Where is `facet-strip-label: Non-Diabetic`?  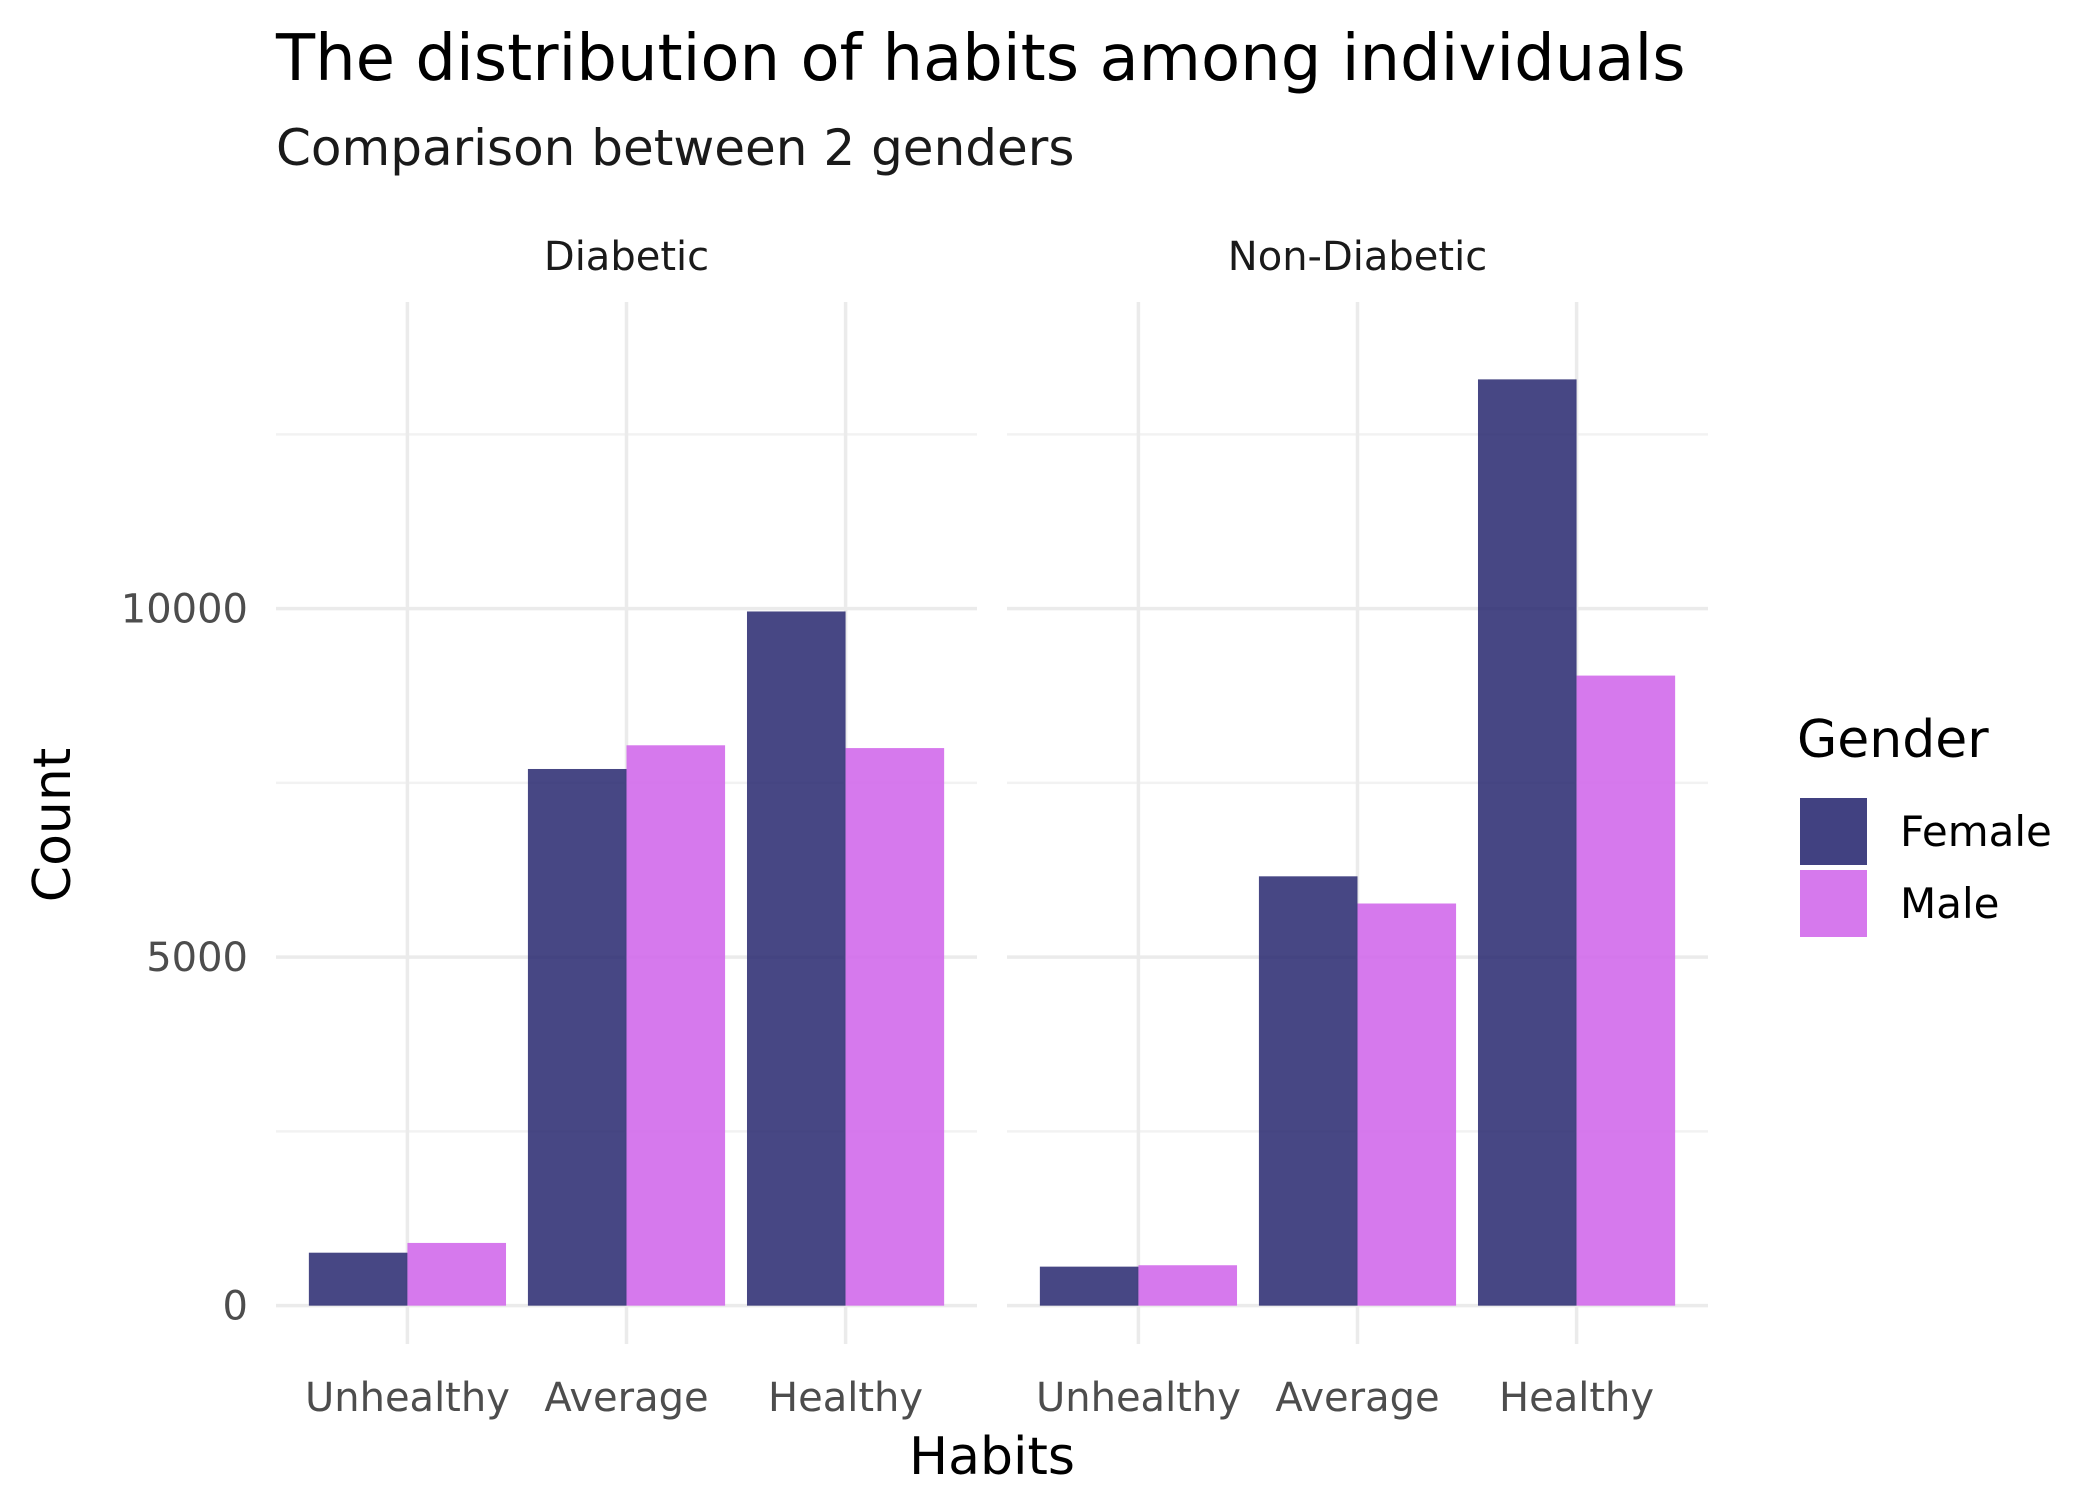 facet-strip-label: Non-Diabetic is located at coordinates (1357, 257).